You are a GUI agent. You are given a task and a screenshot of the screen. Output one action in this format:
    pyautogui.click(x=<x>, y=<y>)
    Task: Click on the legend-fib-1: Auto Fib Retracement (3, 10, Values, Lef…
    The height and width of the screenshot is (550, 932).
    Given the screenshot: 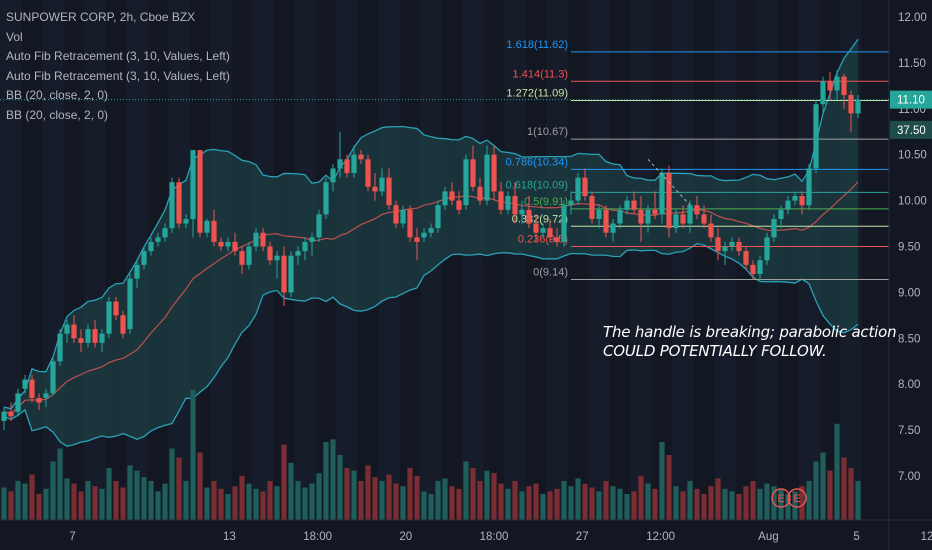 What is the action you would take?
    pyautogui.click(x=118, y=56)
    